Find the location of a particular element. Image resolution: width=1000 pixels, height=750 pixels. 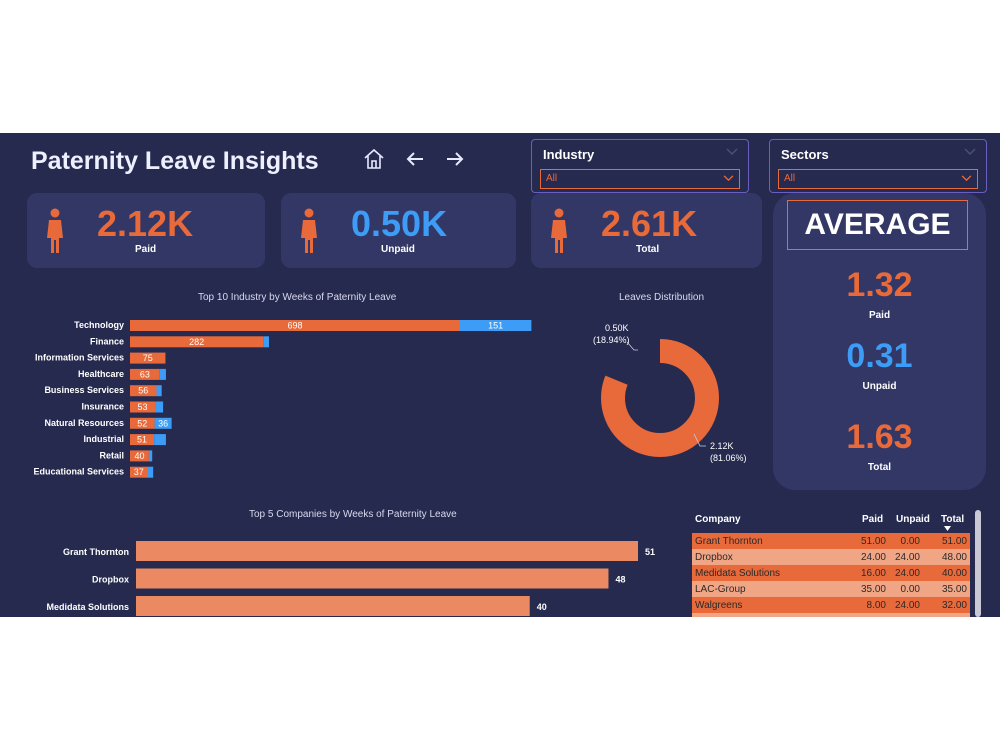

table-cell: 0.00 is located at coordinates (910, 589).